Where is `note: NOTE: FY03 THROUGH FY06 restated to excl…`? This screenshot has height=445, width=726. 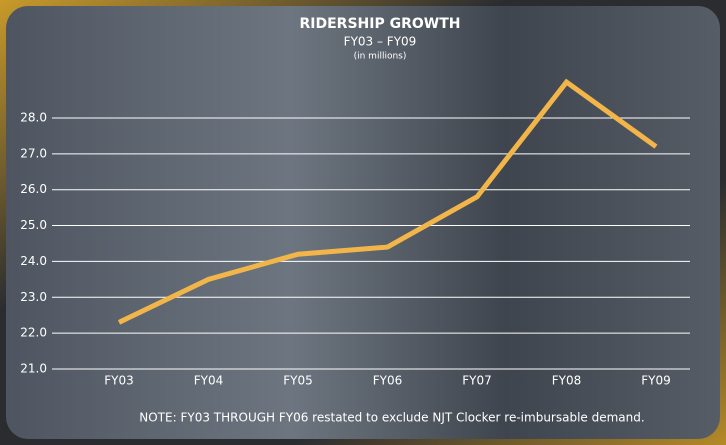
note: NOTE: FY03 THROUGH FY06 restated to excl… is located at coordinates (391, 418).